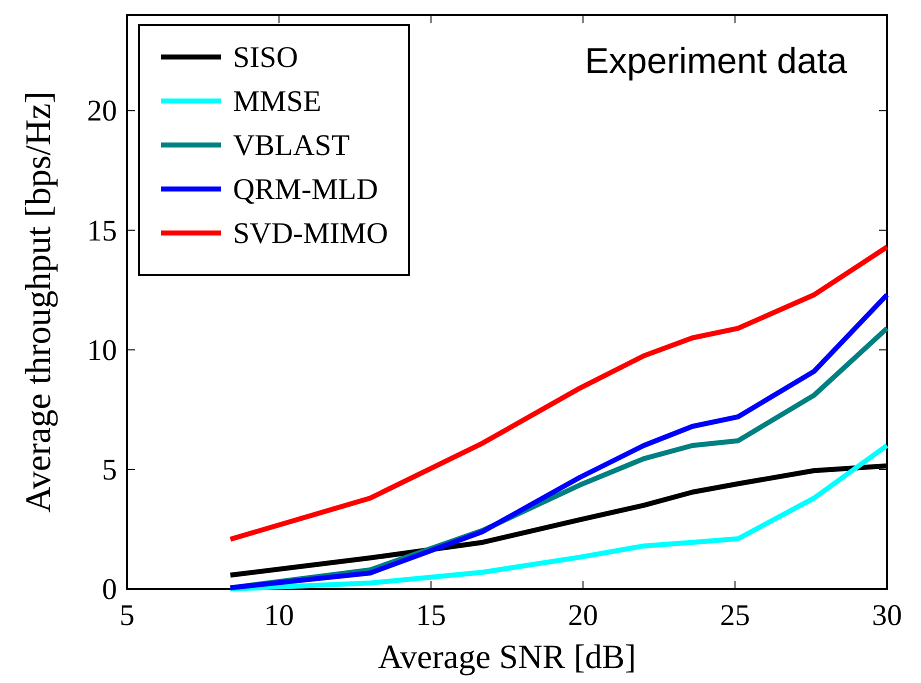 The image size is (921, 683). Describe the element at coordinates (102, 111) in the screenshot. I see `y-tick-label: 20` at that location.